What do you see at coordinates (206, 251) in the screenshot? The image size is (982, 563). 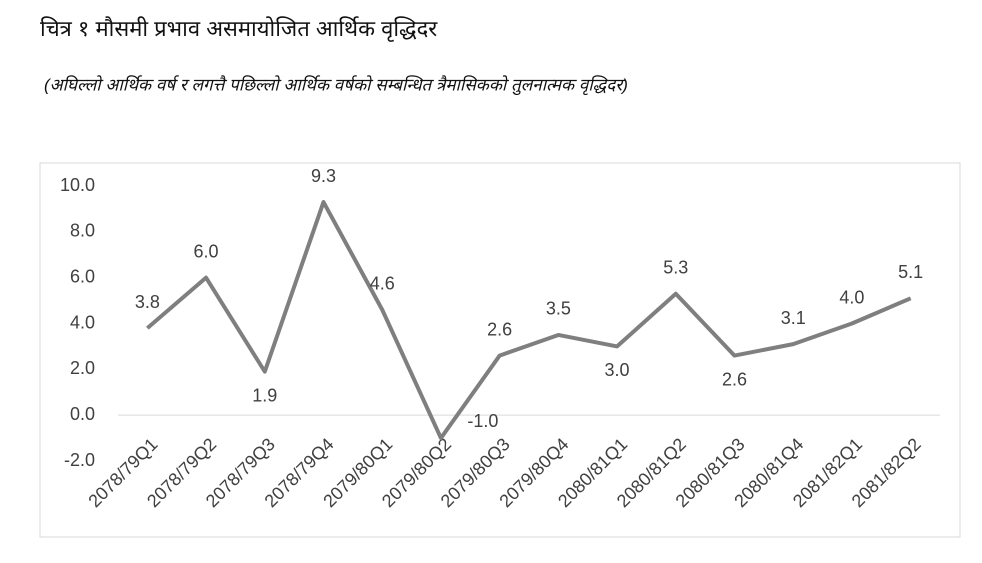 I see `data-label: 6.0` at bounding box center [206, 251].